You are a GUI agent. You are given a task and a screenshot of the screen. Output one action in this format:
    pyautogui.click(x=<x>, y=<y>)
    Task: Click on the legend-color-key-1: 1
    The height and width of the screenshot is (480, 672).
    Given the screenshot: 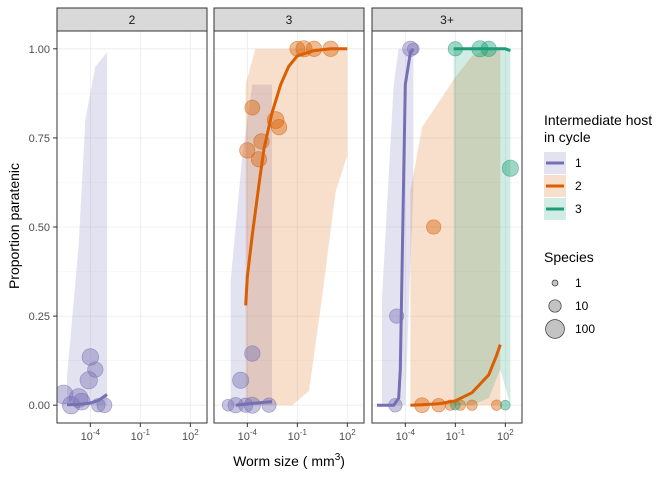 What is the action you would take?
    pyautogui.click(x=563, y=163)
    